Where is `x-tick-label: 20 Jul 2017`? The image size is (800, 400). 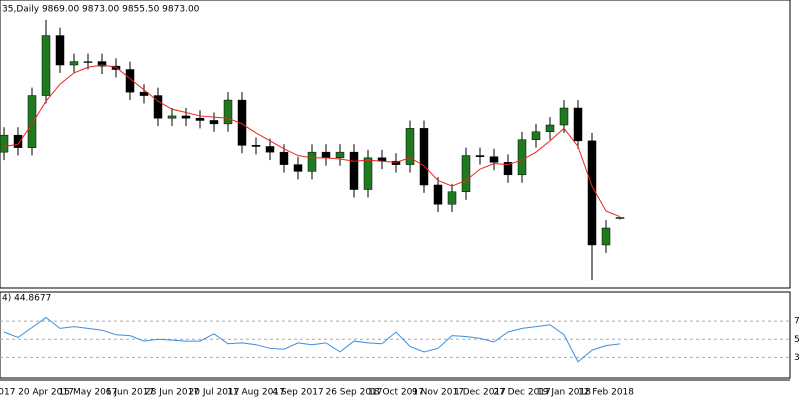 x-tick-label: 20 Jul 2017 is located at coordinates (214, 393).